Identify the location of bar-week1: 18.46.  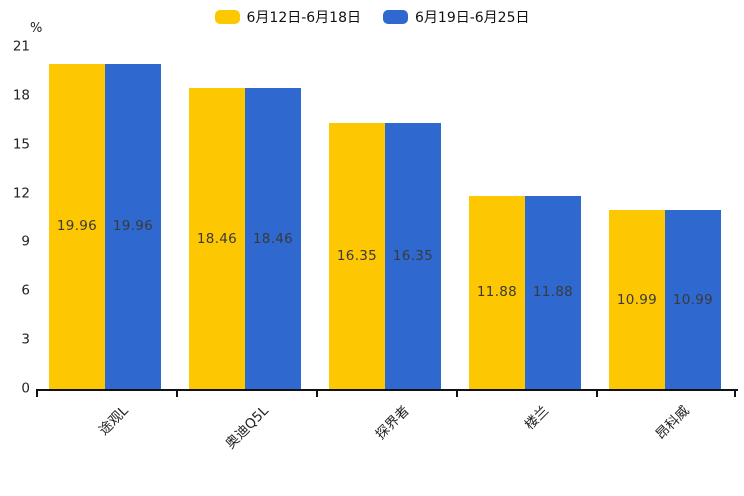
(217, 238).